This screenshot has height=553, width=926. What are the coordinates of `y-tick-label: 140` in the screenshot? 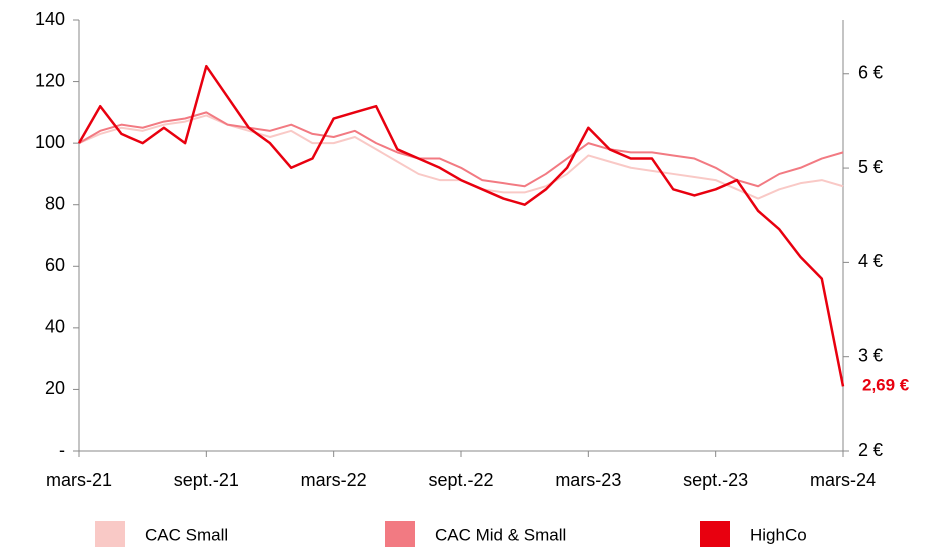 It's located at (50, 19).